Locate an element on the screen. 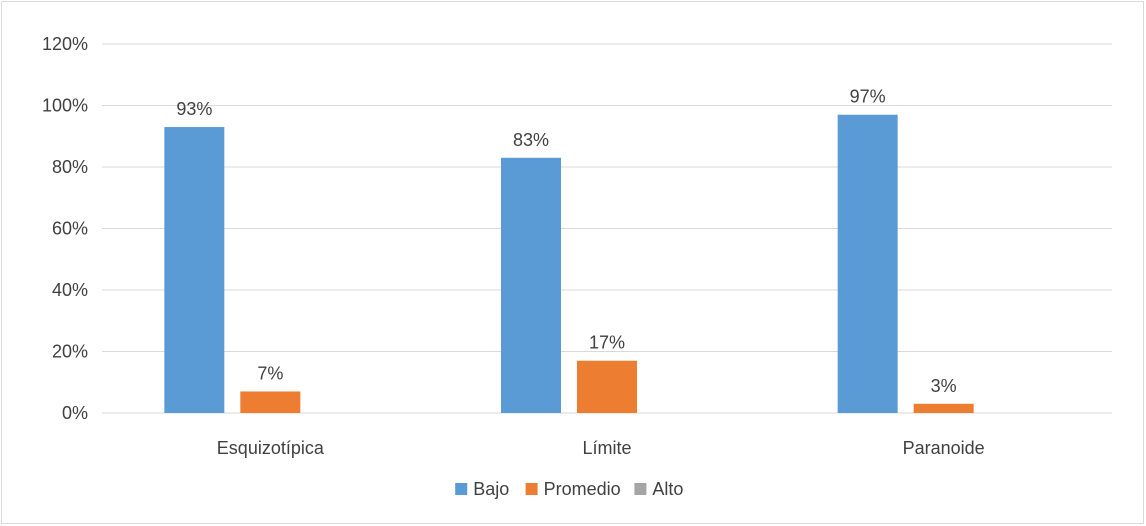  x-axis-category-labels: Esquizotípica Límite Paranoide is located at coordinates (601, 448).